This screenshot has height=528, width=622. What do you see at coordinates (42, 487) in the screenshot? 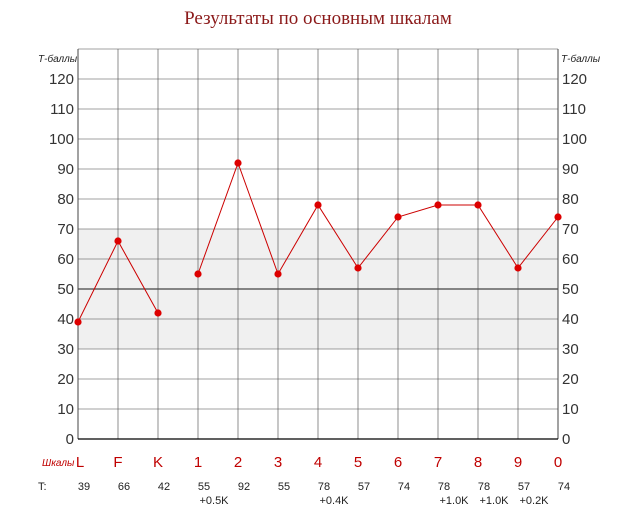
I see `t-row-label: T:` at bounding box center [42, 487].